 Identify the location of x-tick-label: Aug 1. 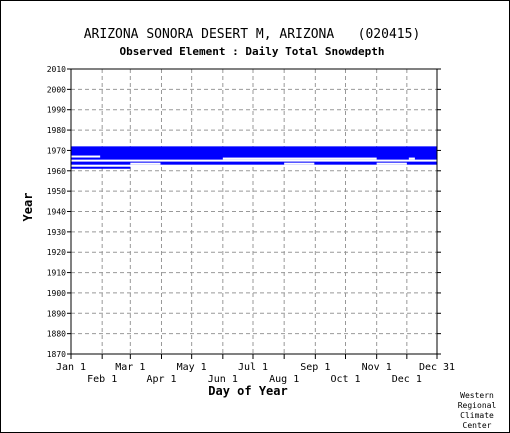
(284, 379).